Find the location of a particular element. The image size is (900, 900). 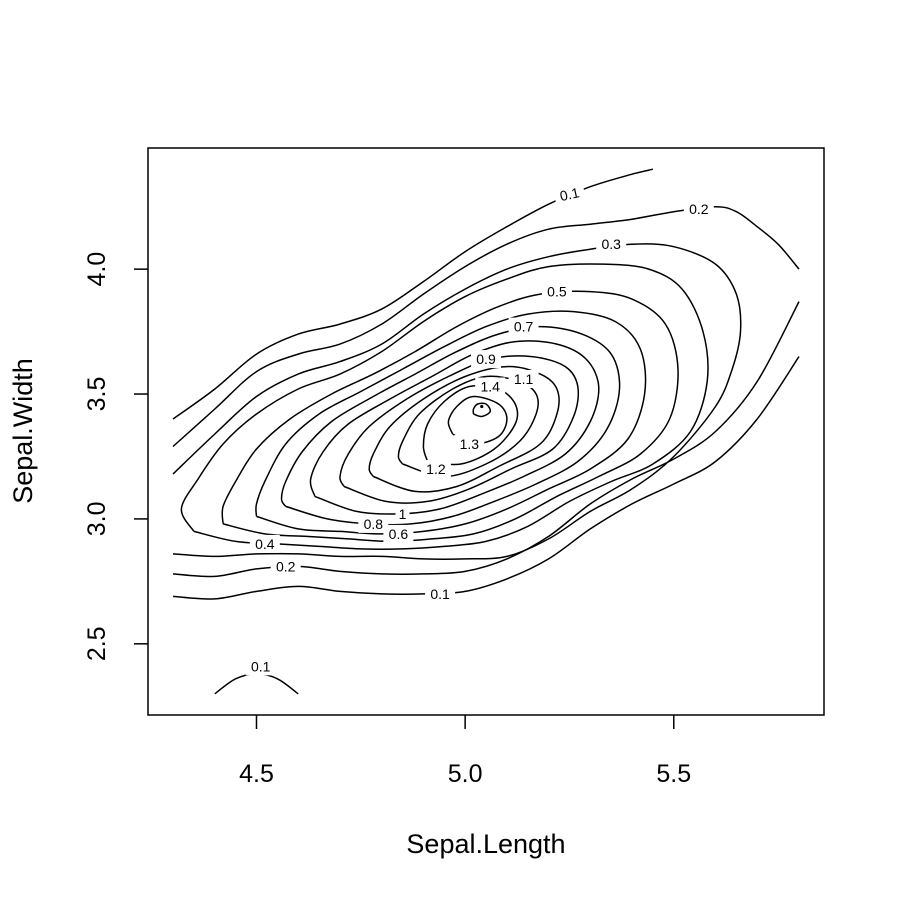

contour-label: 0.7 is located at coordinates (524, 327).